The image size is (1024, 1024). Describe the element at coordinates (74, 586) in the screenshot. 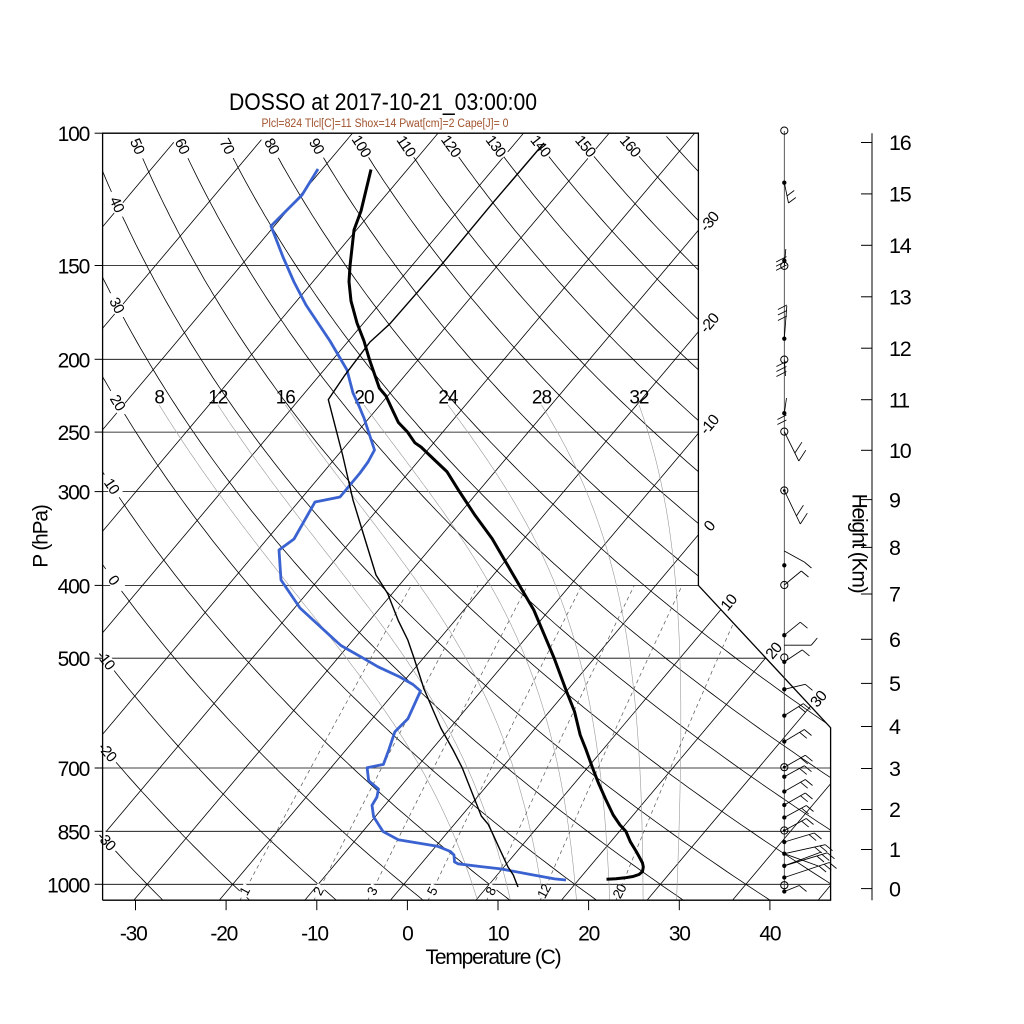

I see `svg-text: 400` at that location.